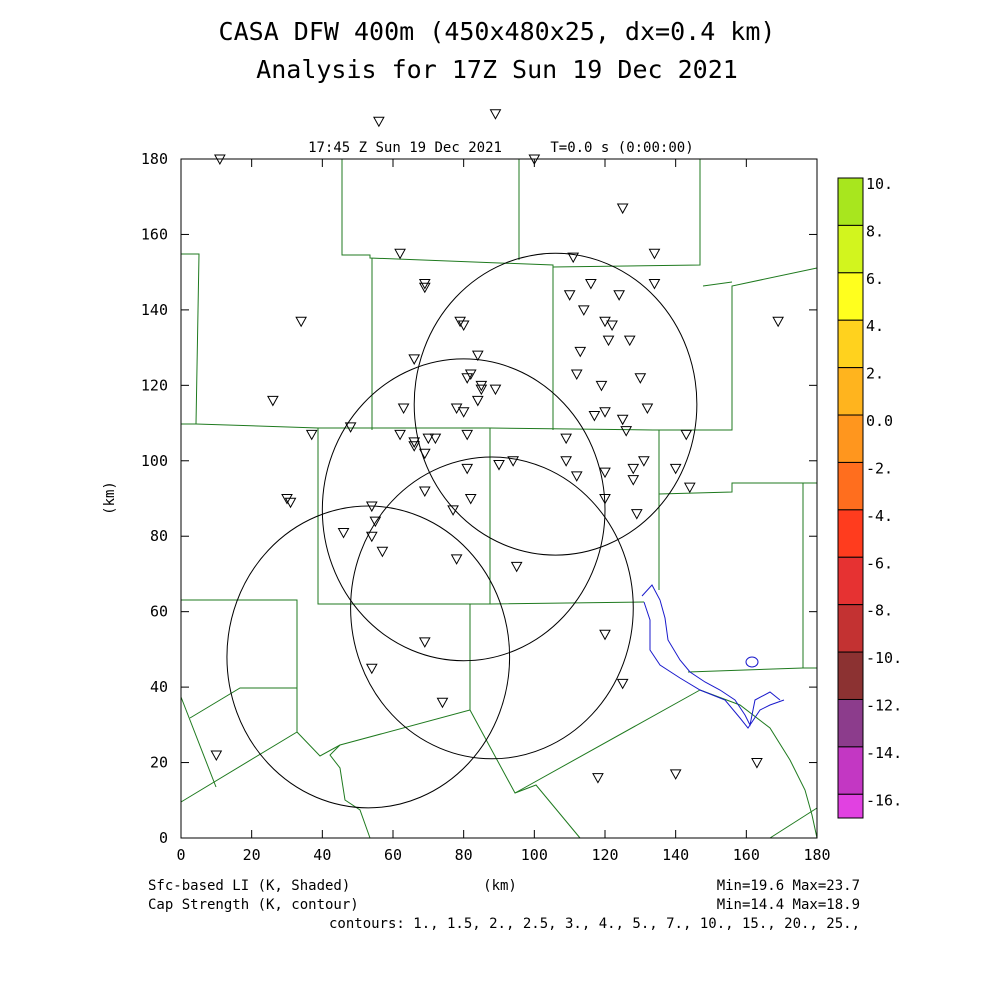 The height and width of the screenshot is (1004, 1000). I want to click on y-tick-label: 100, so click(154, 461).